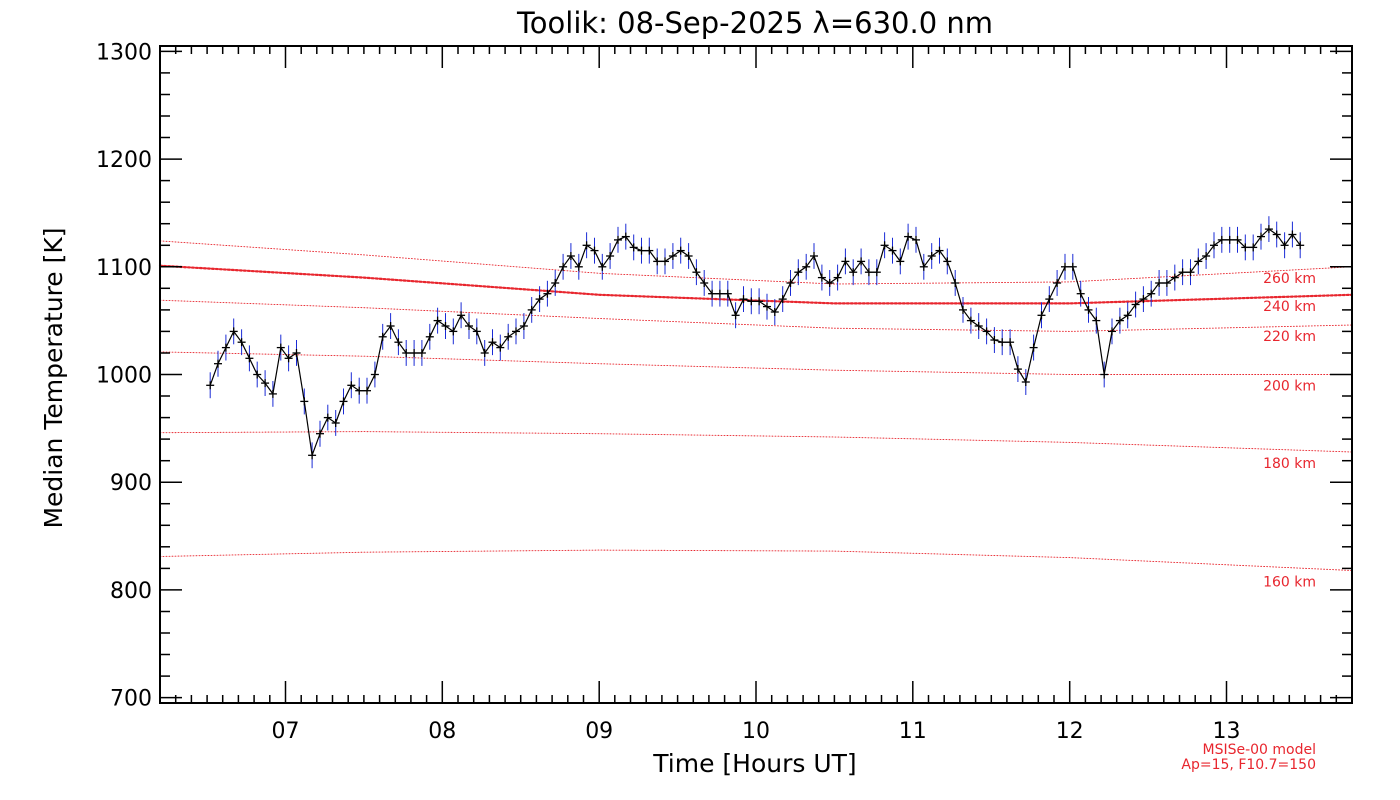  Describe the element at coordinates (754, 763) in the screenshot. I see `x-axis-label: Time [Hours UT]` at that location.